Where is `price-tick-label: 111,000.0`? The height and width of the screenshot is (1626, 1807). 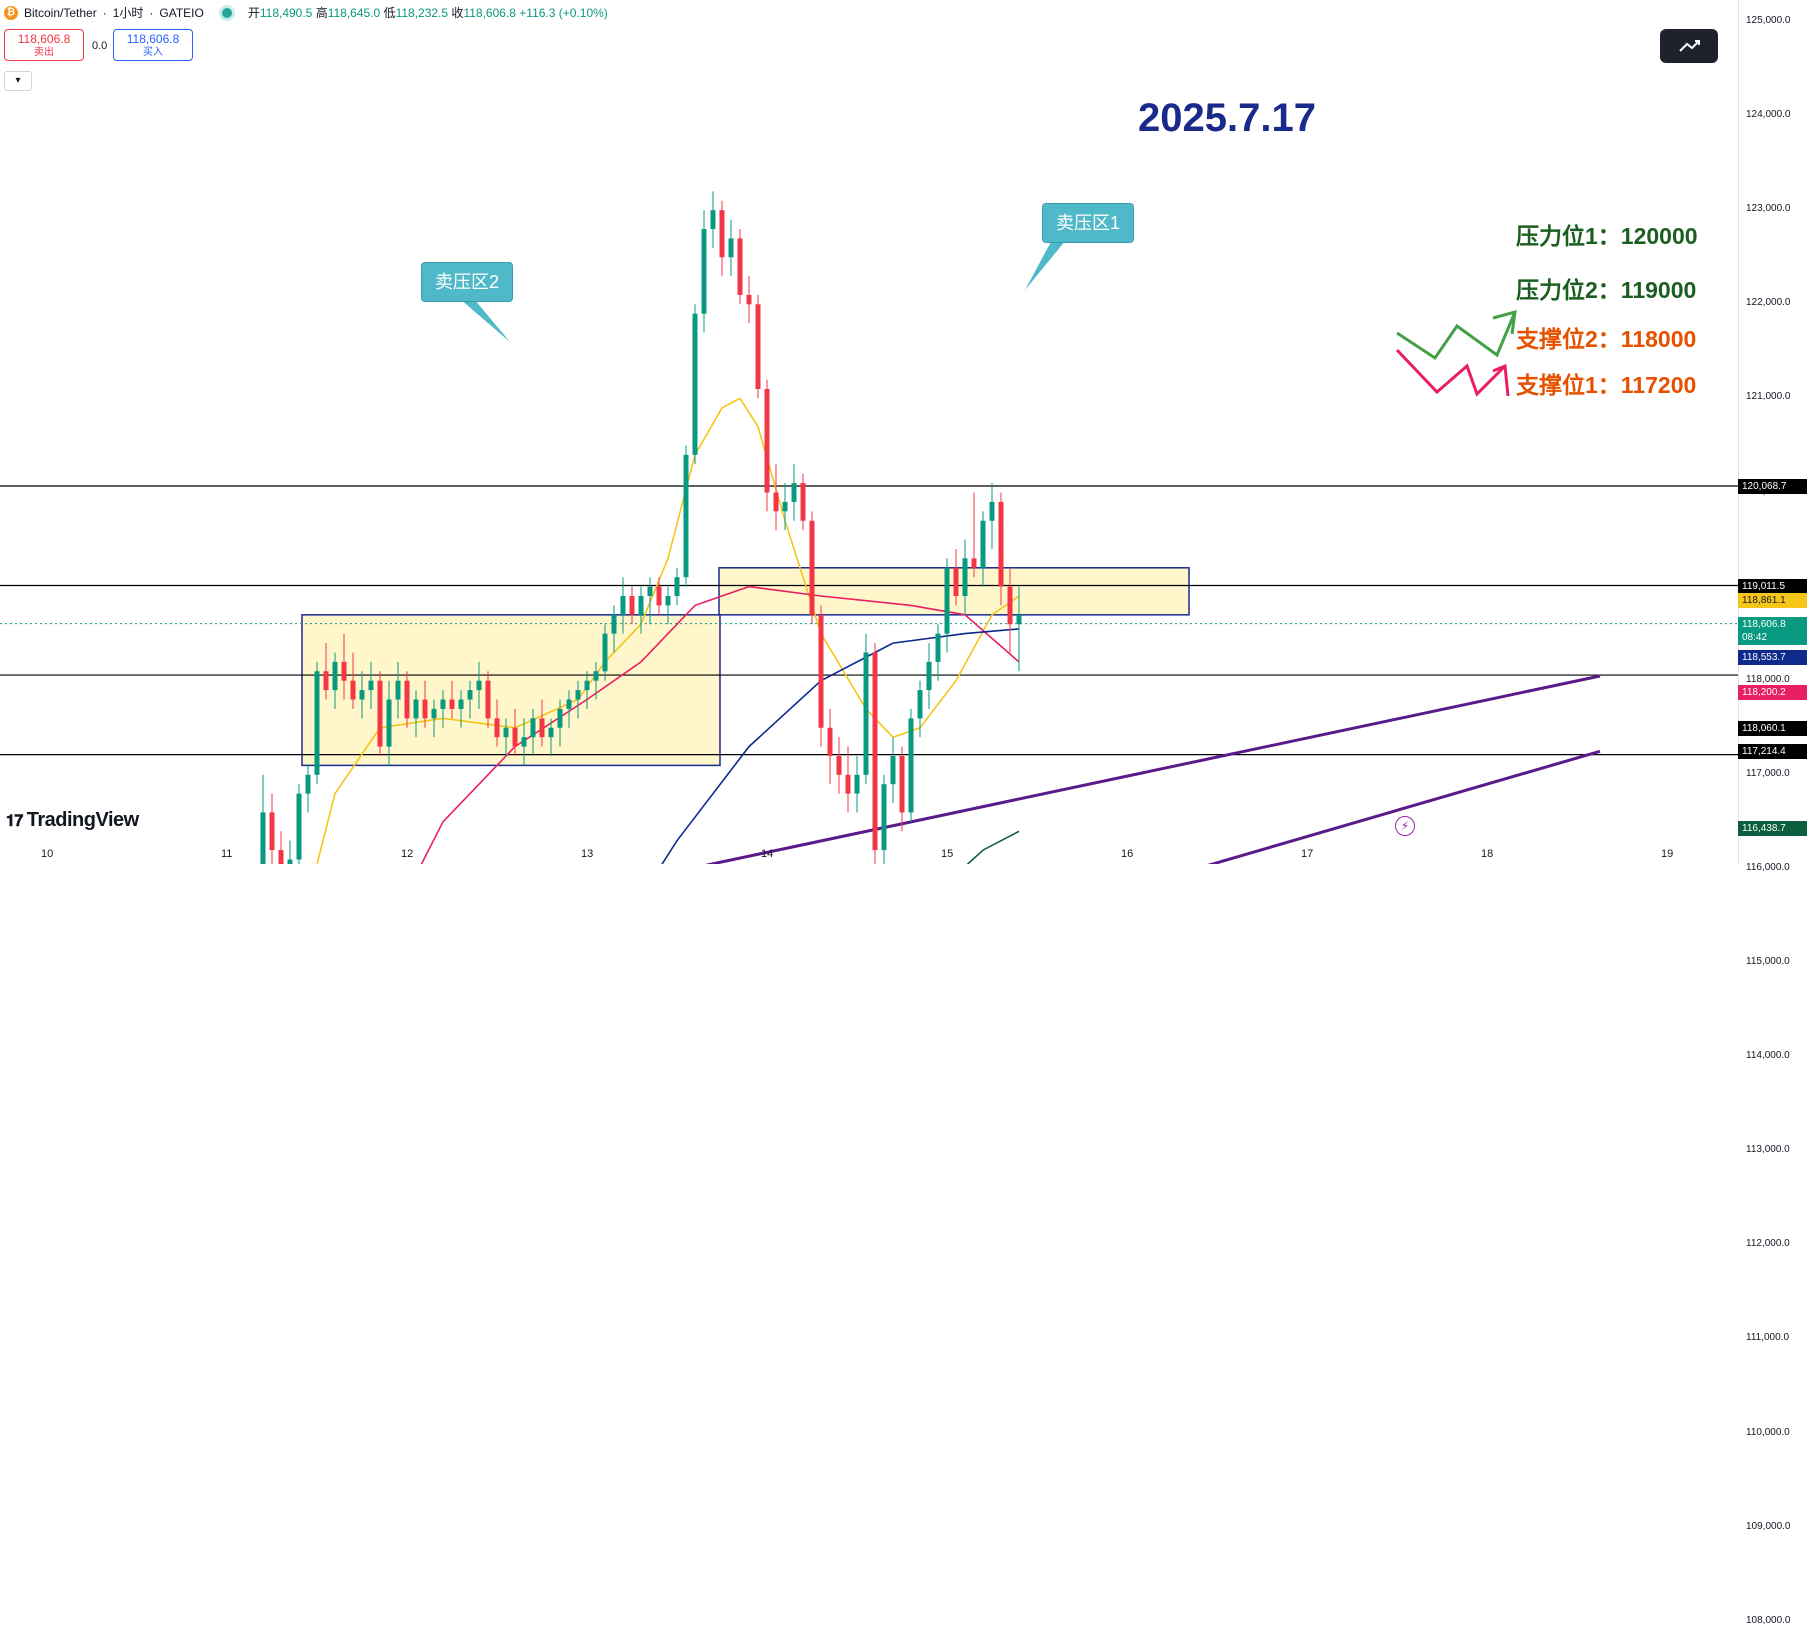 price-tick-label: 111,000.0 is located at coordinates (1768, 1338).